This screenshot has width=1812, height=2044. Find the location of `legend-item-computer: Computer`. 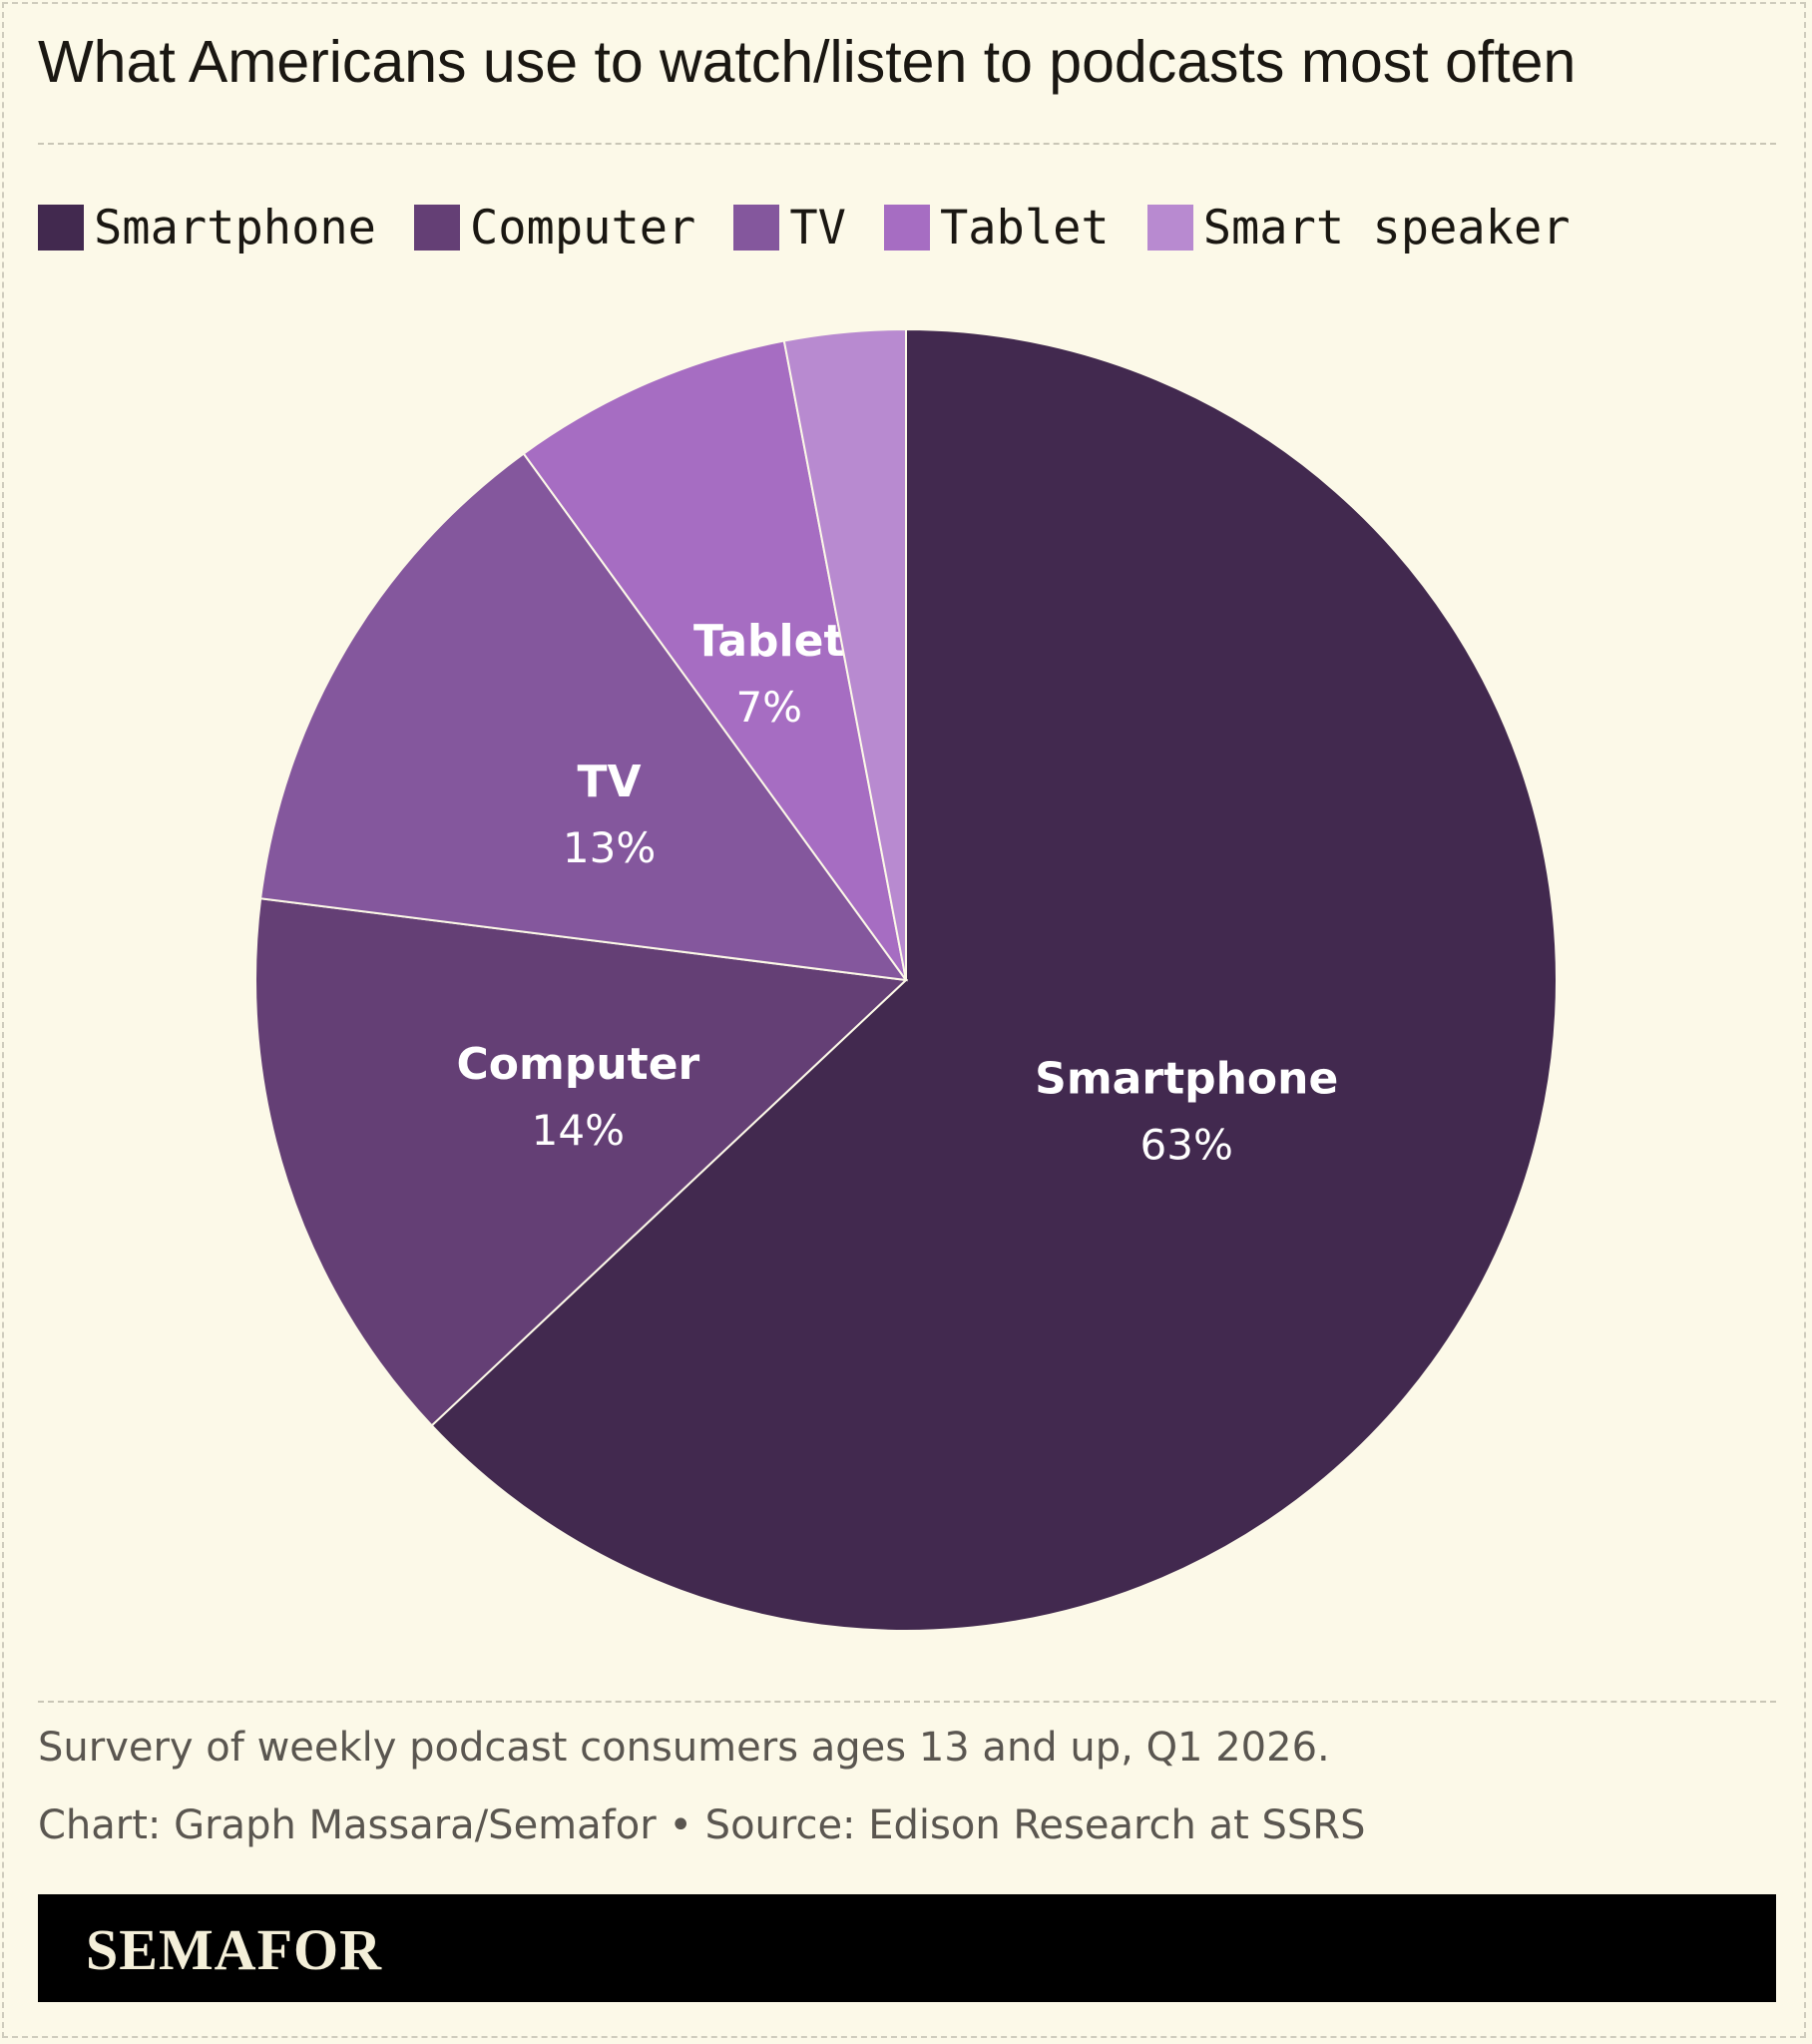

legend-item-computer: Computer is located at coordinates (554, 228).